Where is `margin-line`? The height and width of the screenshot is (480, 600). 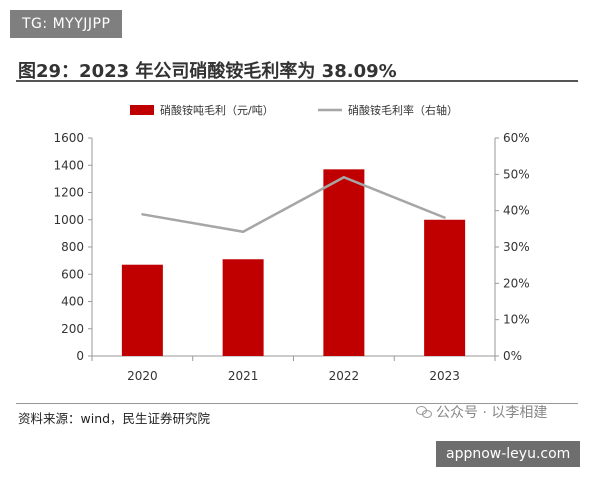 margin-line is located at coordinates (294, 204).